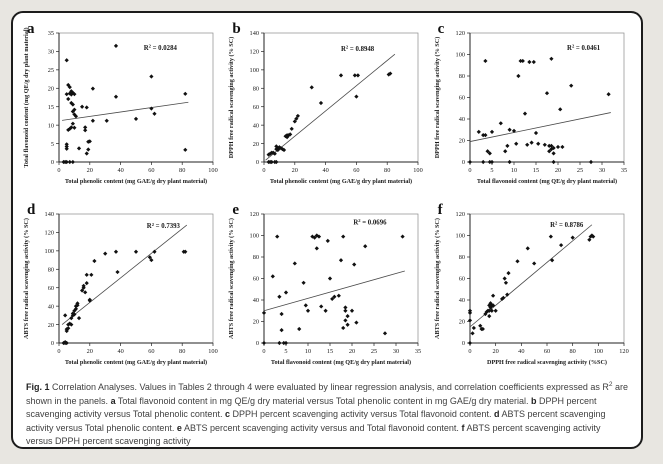 This screenshot has height=464, width=663. What do you see at coordinates (440, 210) in the screenshot?
I see `panel-letter-f: f` at bounding box center [440, 210].